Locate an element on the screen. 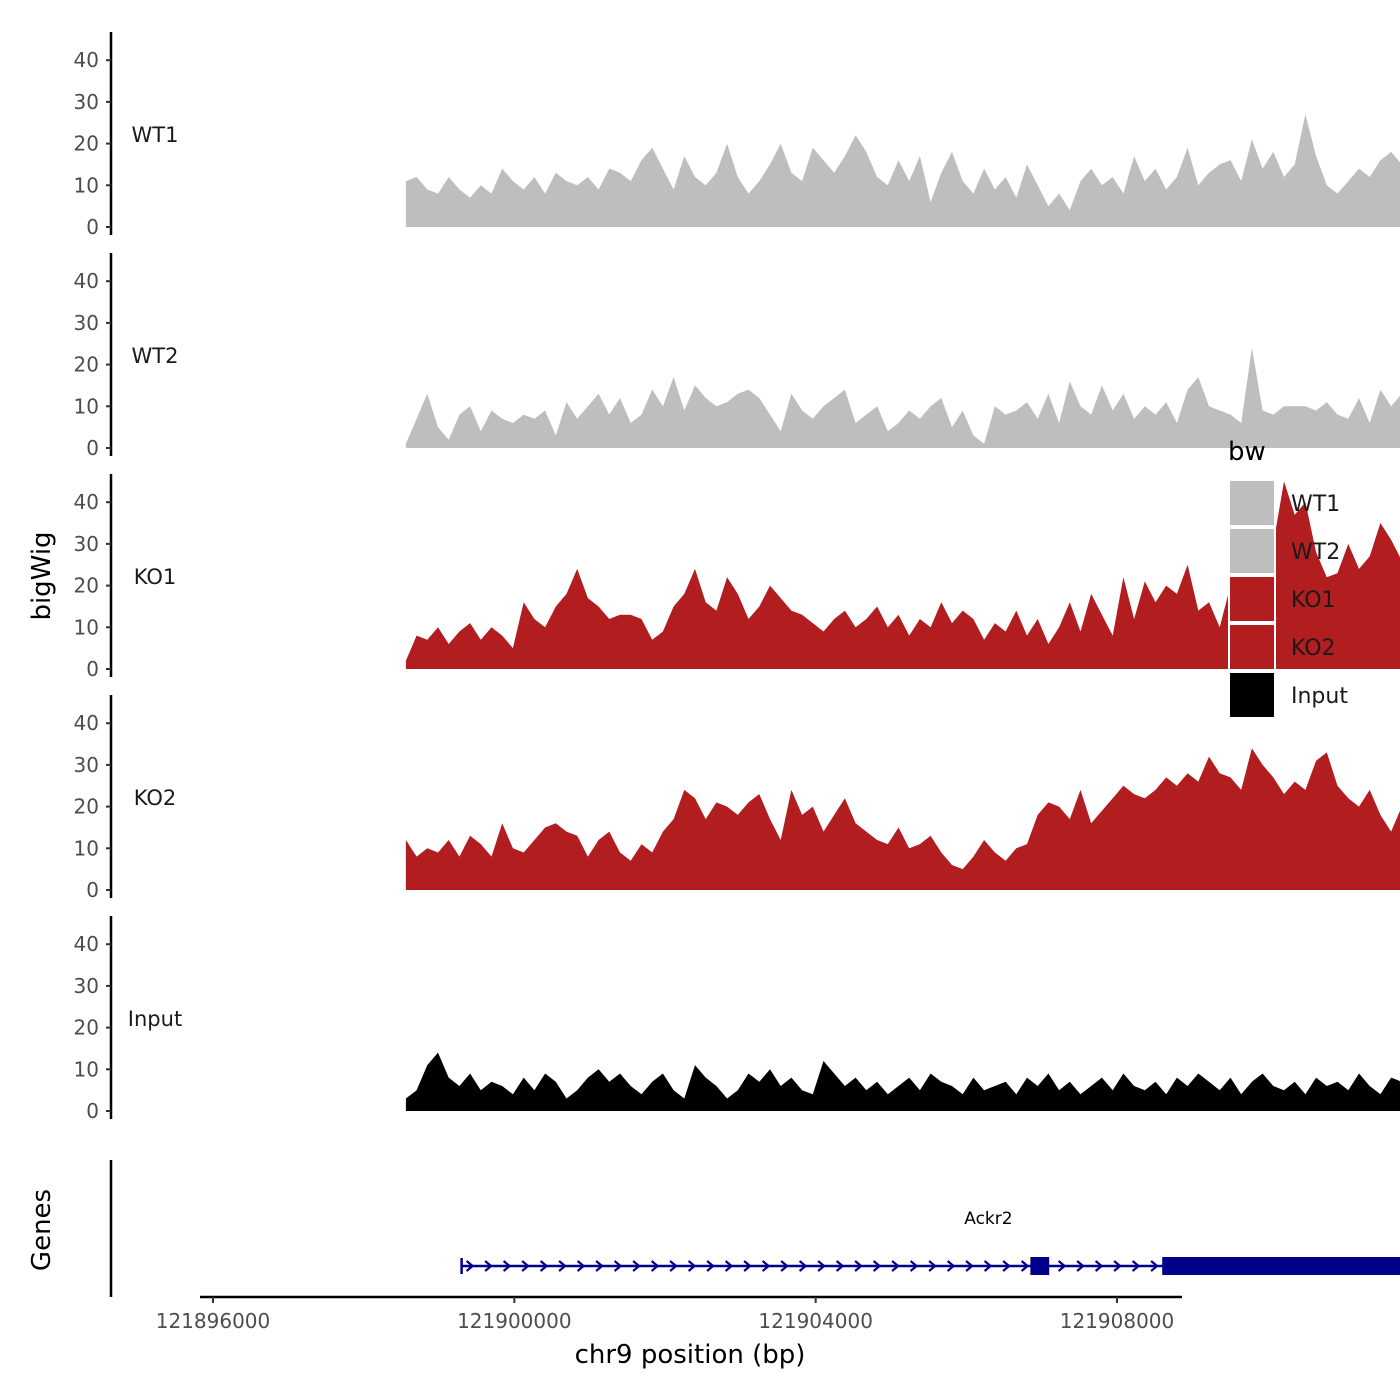 This screenshot has width=1400, height=1400. legend: bw WT1 WT2 KO1 KO2 Input is located at coordinates (1288, 578).